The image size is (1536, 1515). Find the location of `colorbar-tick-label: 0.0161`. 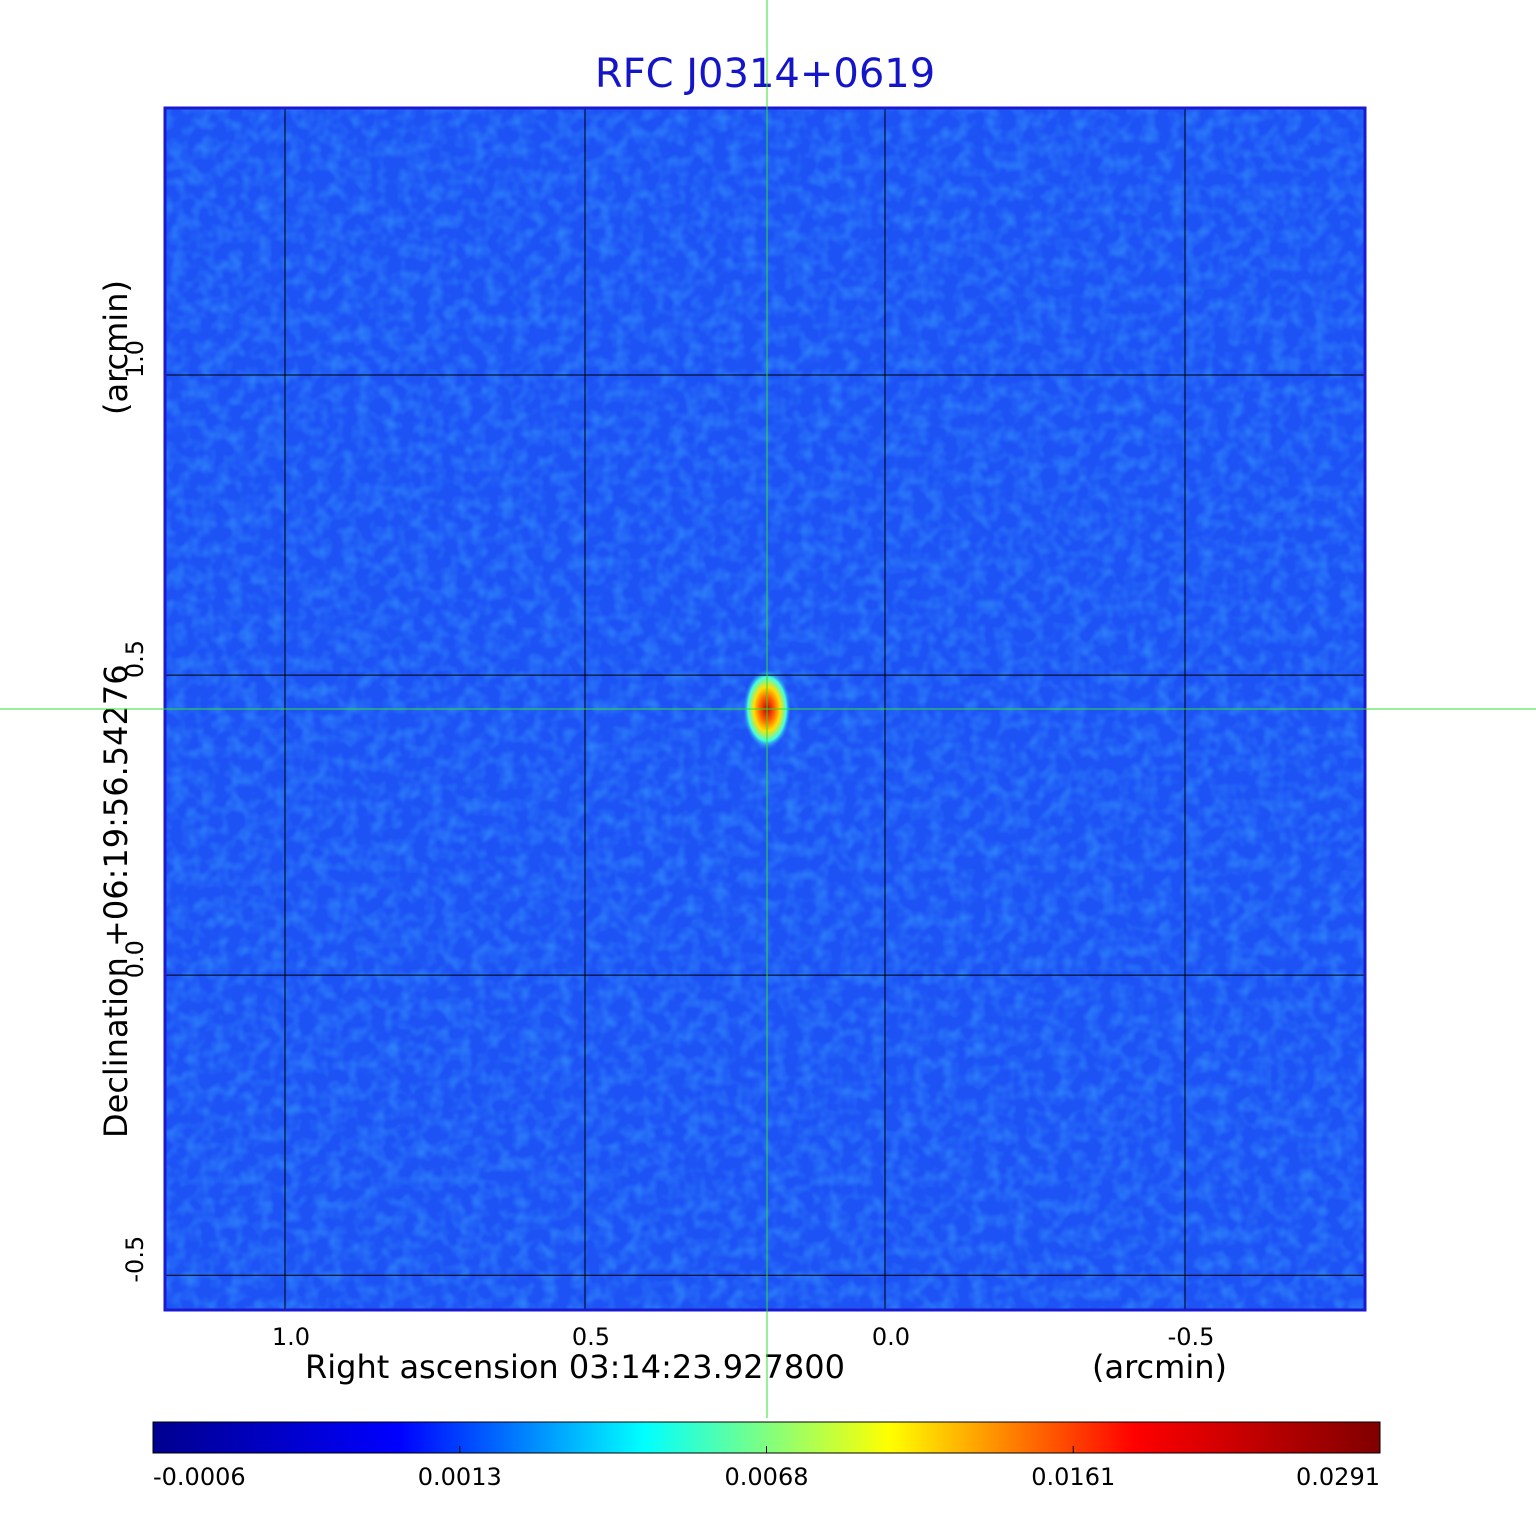

colorbar-tick-label: 0.0161 is located at coordinates (1073, 1477).